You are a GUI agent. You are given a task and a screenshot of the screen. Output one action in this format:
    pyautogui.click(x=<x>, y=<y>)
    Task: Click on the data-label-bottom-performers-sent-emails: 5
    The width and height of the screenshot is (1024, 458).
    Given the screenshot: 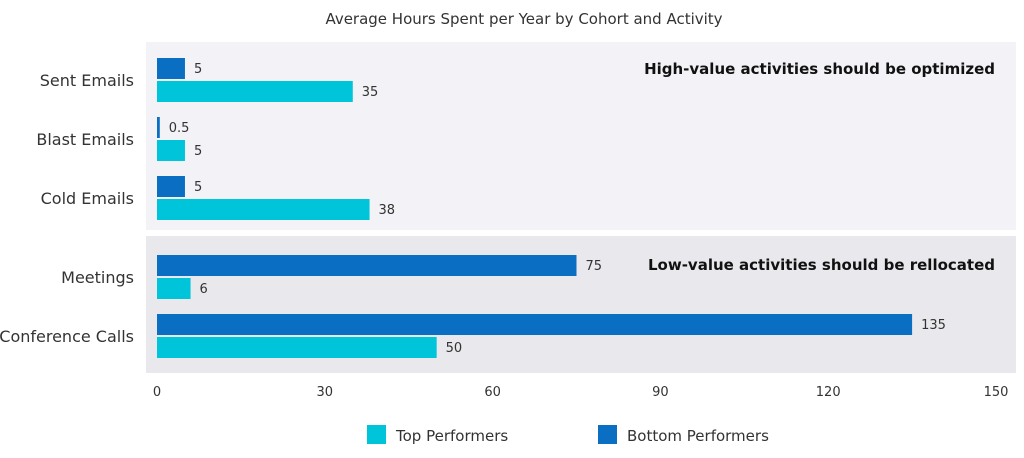 What is the action you would take?
    pyautogui.click(x=198, y=69)
    